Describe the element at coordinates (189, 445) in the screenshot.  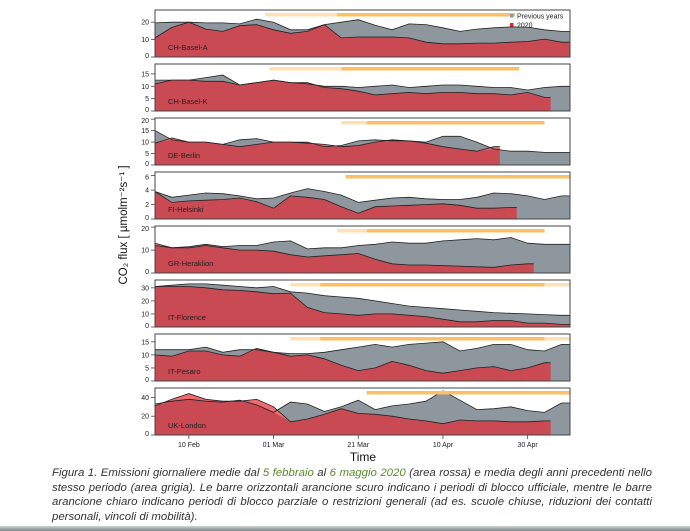
I see `x-tick-label: 10 Feb` at that location.